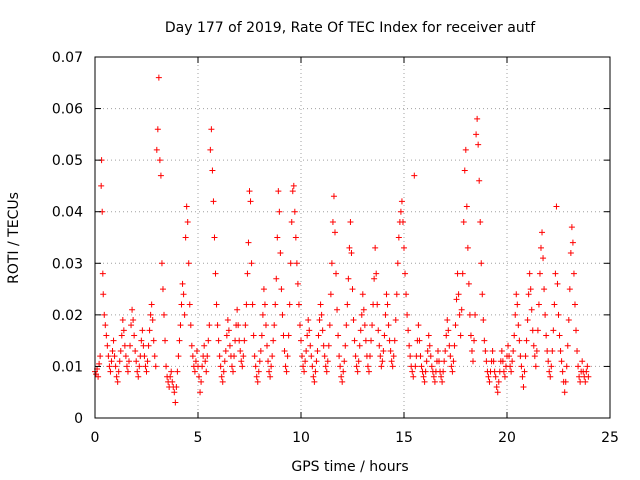 This screenshot has height=480, width=640. I want to click on y-tick-label: 0, so click(78, 419).